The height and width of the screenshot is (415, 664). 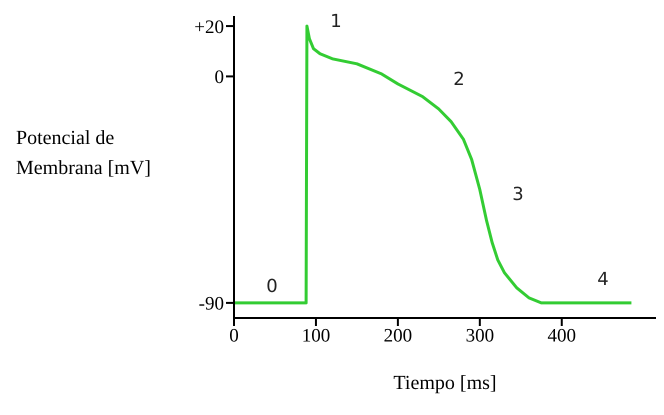 What do you see at coordinates (219, 77) in the screenshot?
I see `y-tick-label: 0` at bounding box center [219, 77].